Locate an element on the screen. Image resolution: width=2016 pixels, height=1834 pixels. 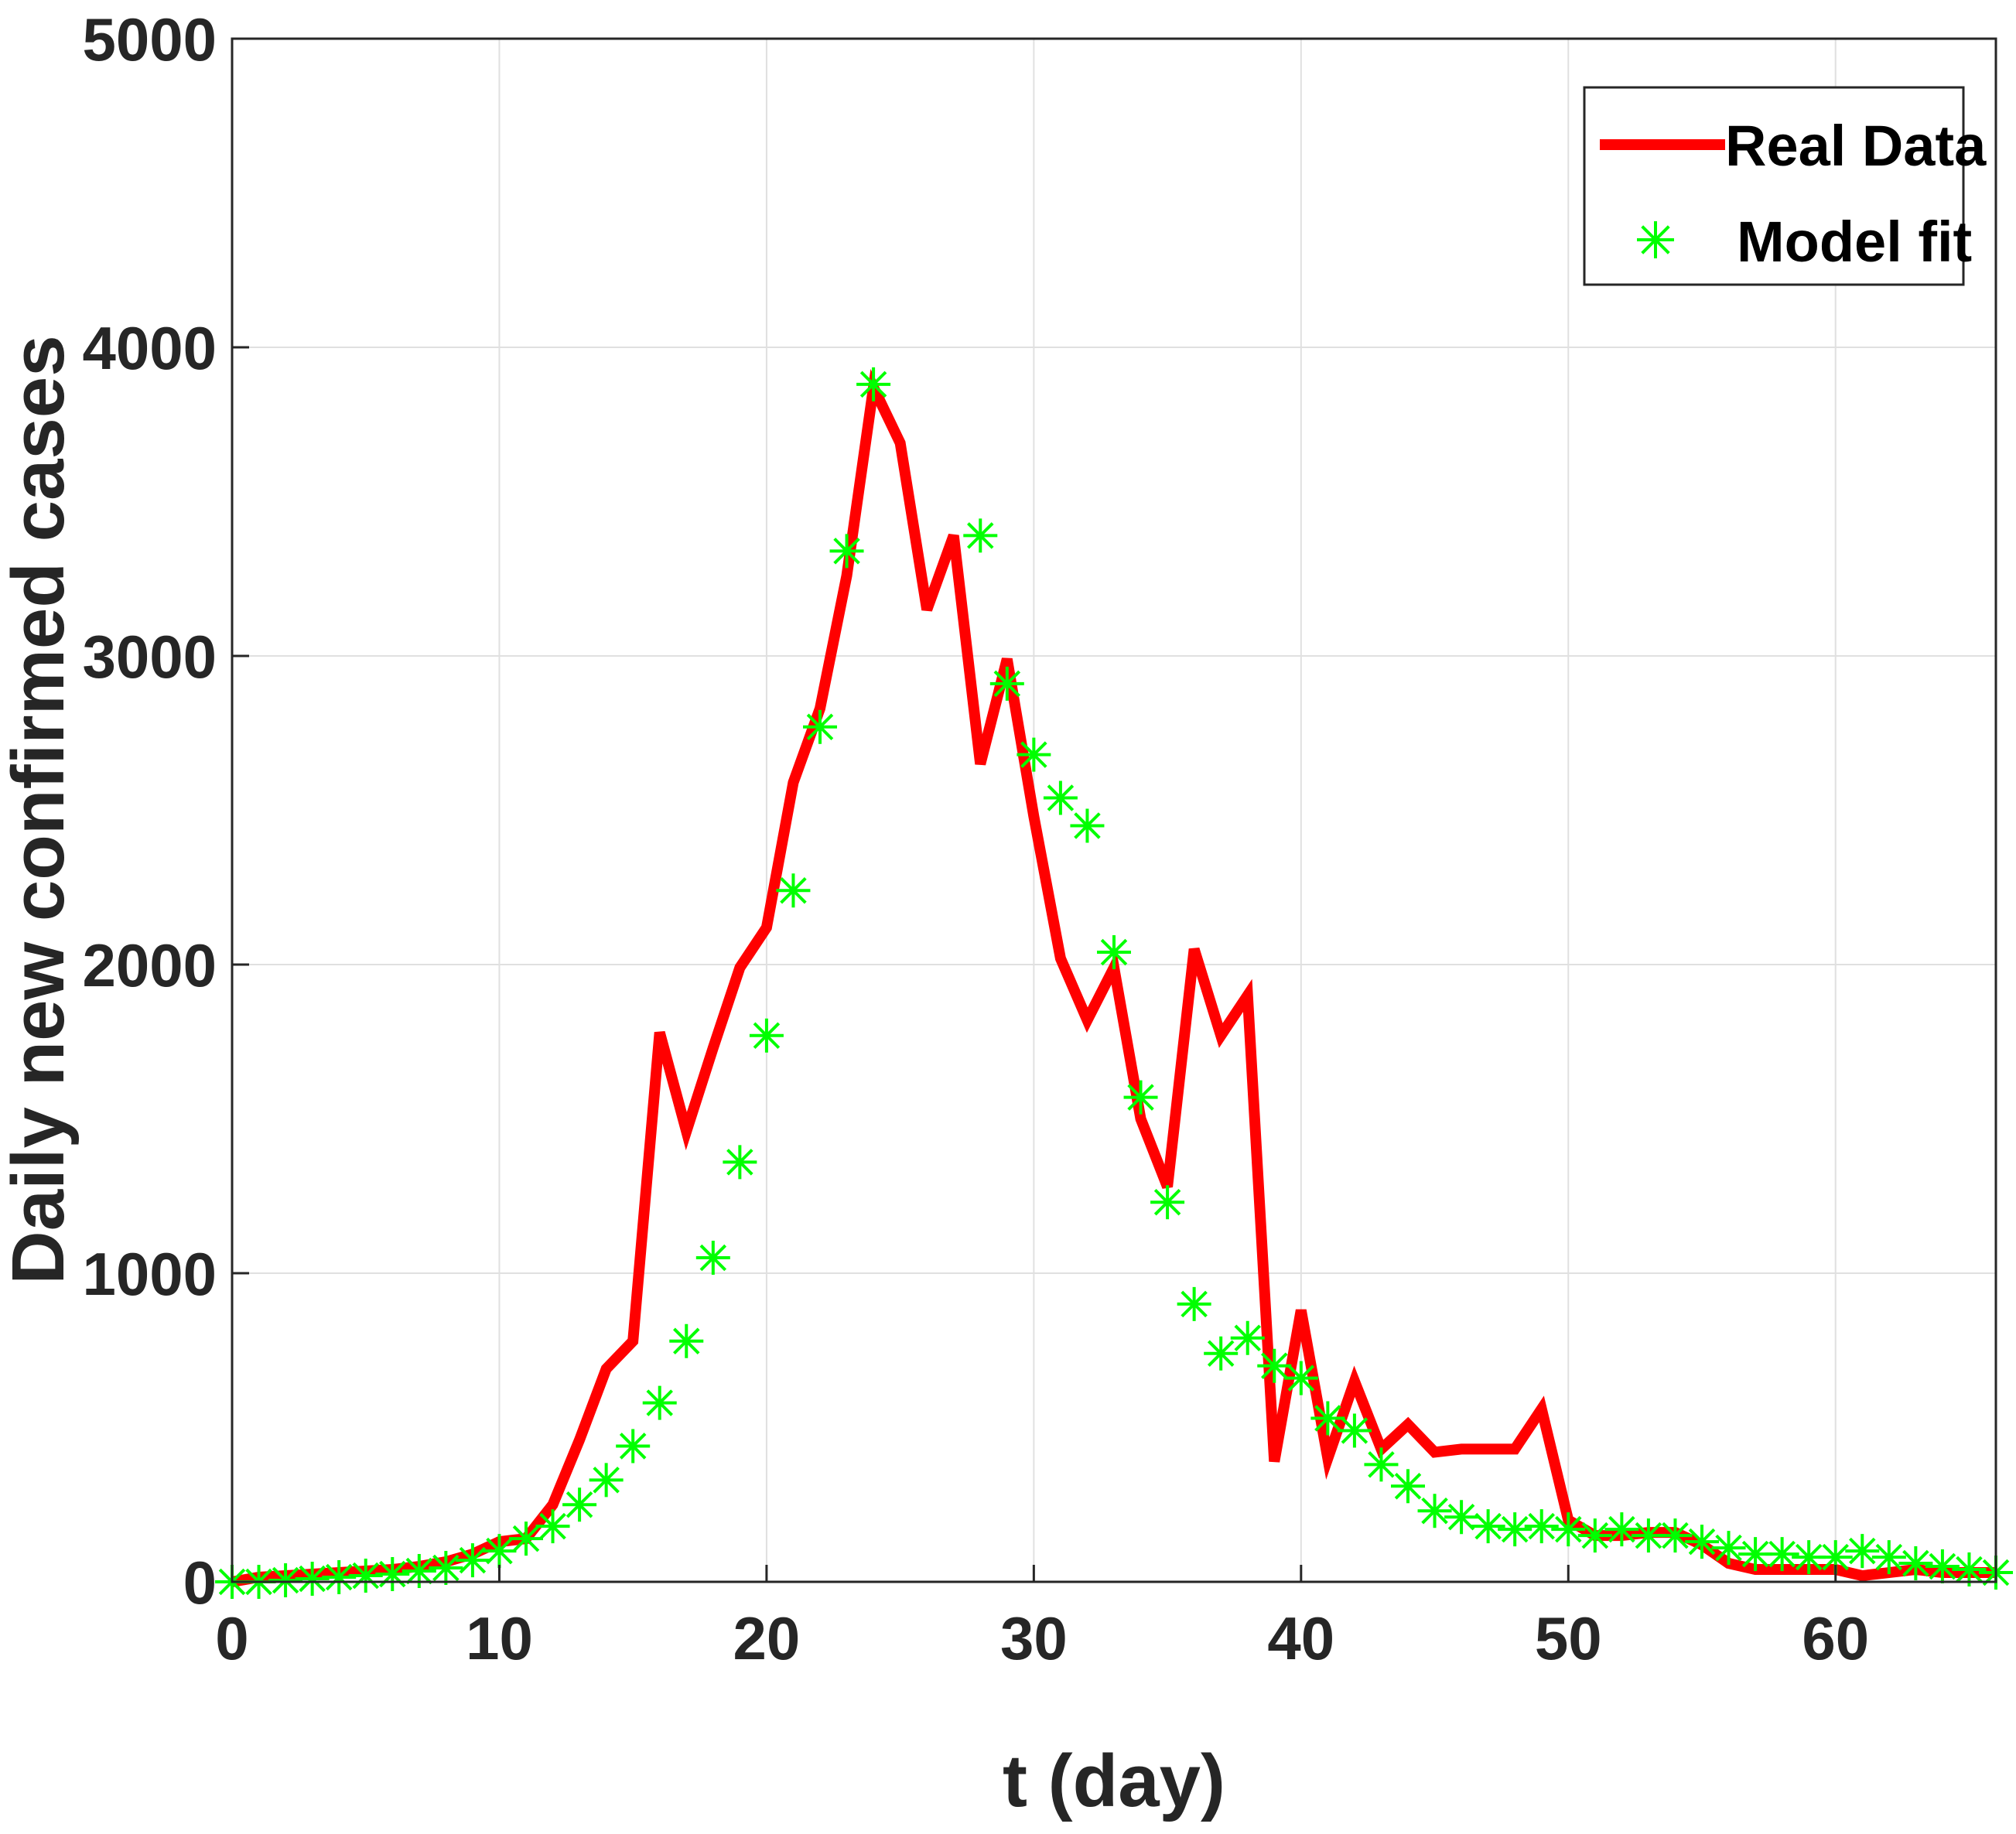
y-tick-label: 1000 is located at coordinates (150, 1274).